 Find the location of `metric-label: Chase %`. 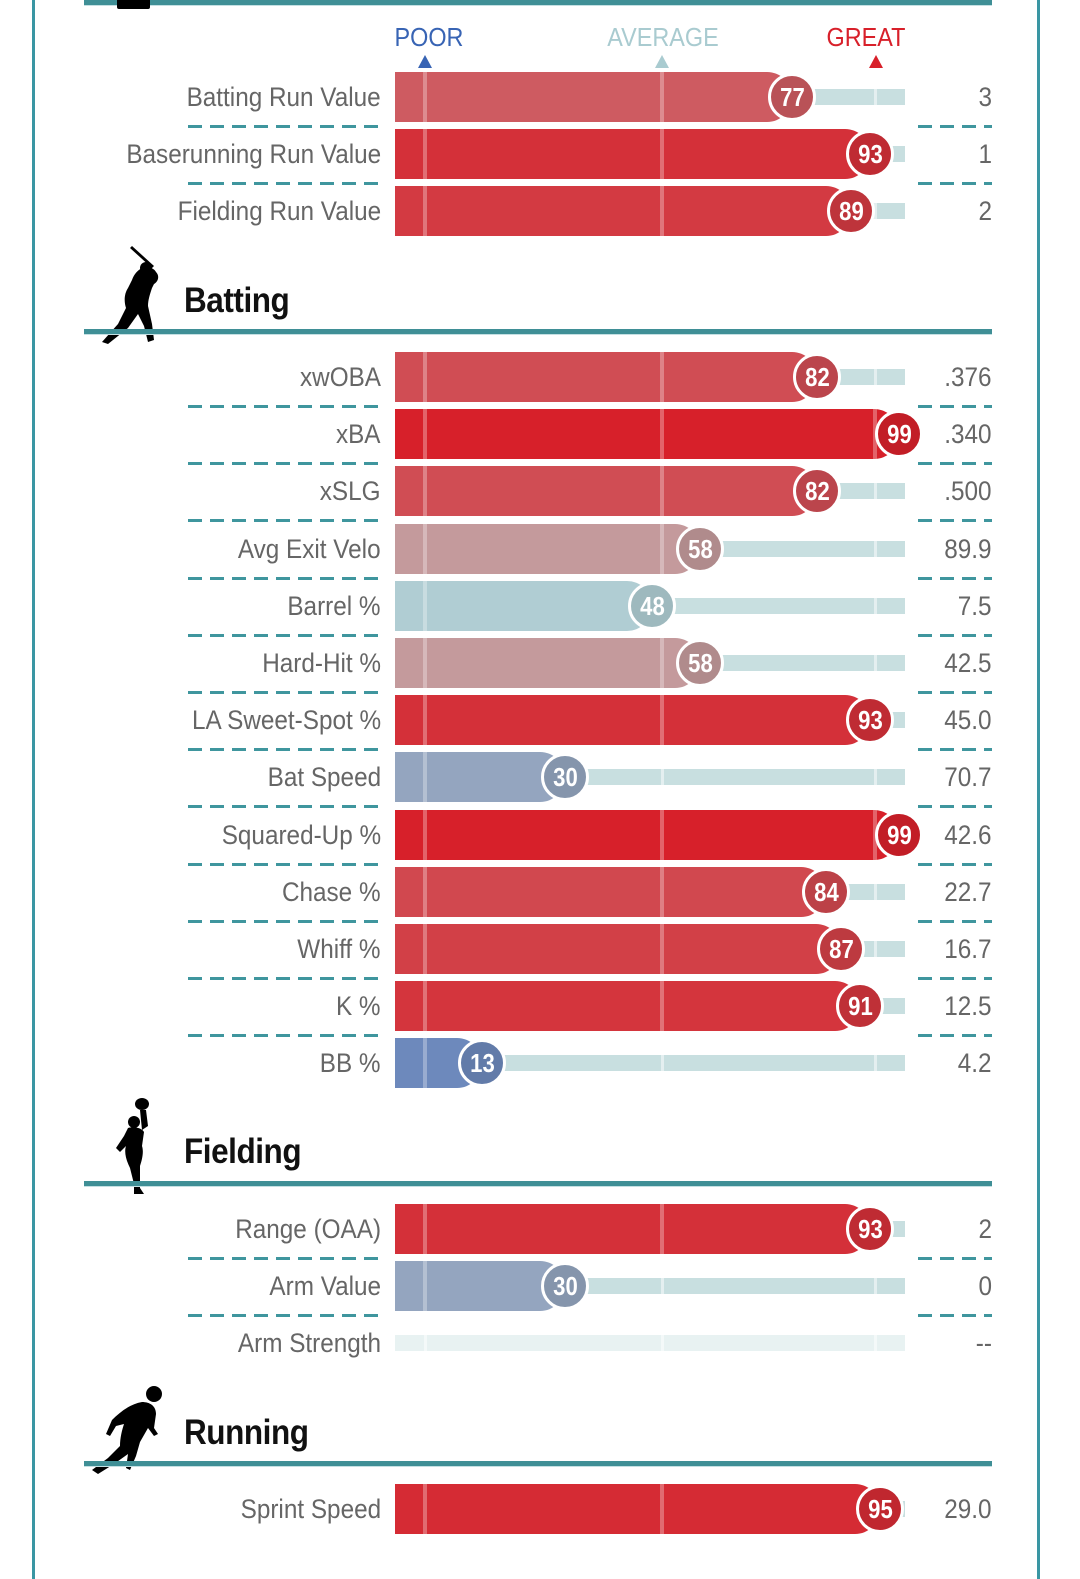

metric-label: Chase % is located at coordinates (331, 892).